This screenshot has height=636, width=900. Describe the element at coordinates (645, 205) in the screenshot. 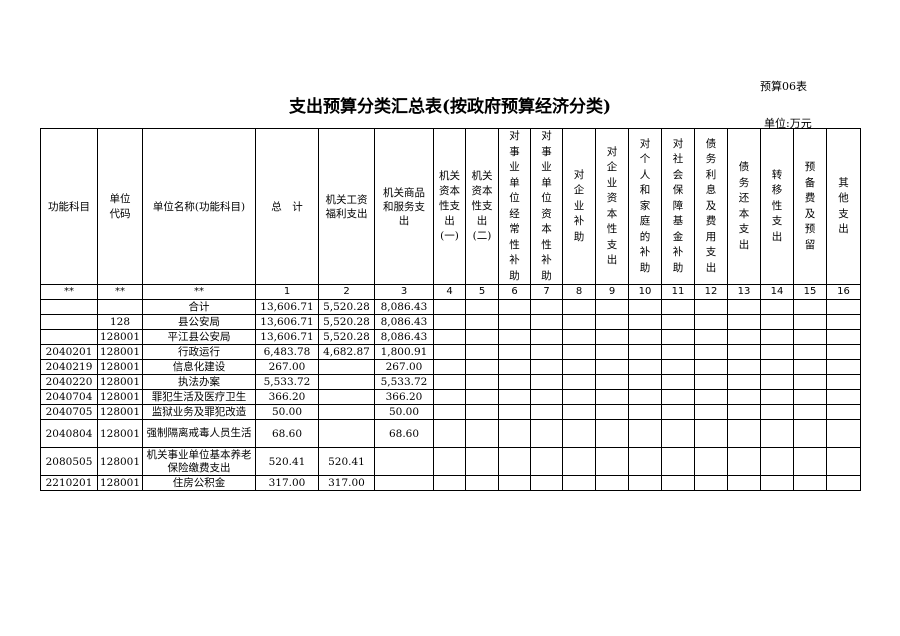

I see `column-header-label: 对个人和家庭的补助` at that location.